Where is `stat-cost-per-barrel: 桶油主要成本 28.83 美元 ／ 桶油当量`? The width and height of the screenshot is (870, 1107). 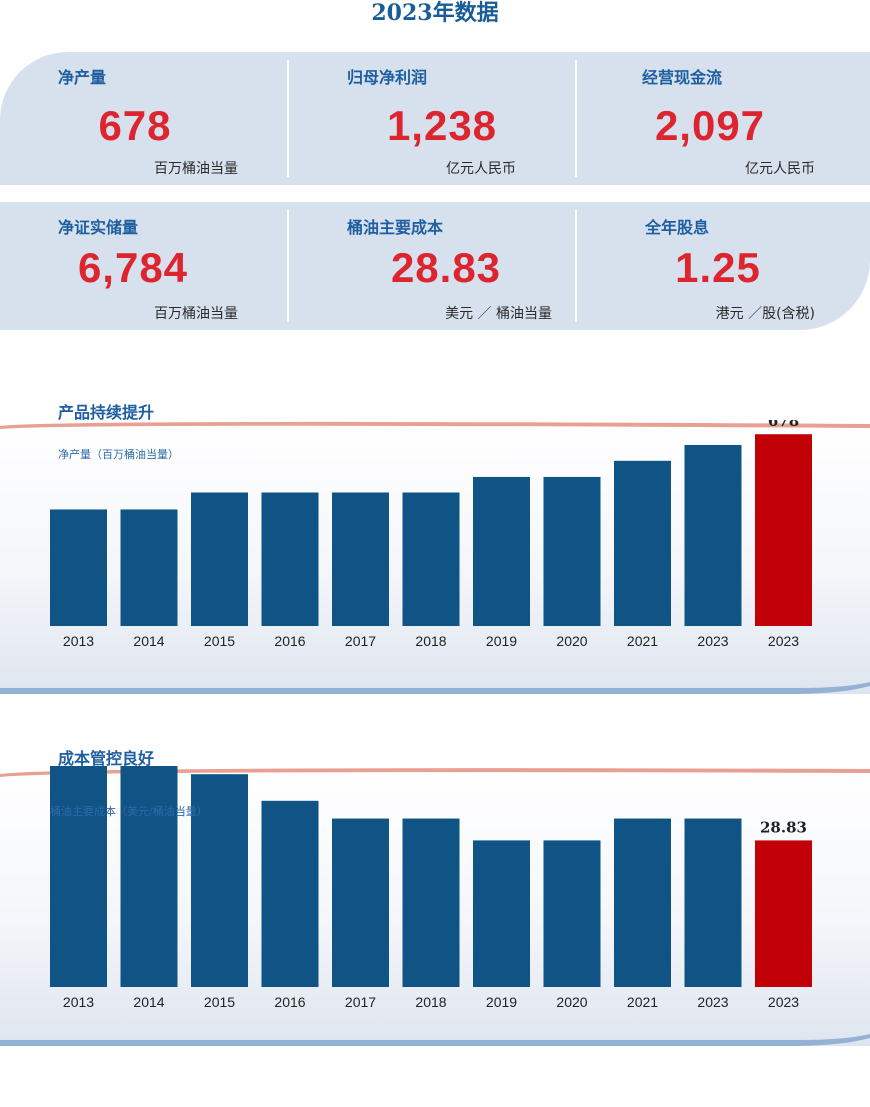
stat-cost-per-barrel: 桶油主要成本 28.83 美元 ／ 桶油当量 is located at coordinates (434, 266).